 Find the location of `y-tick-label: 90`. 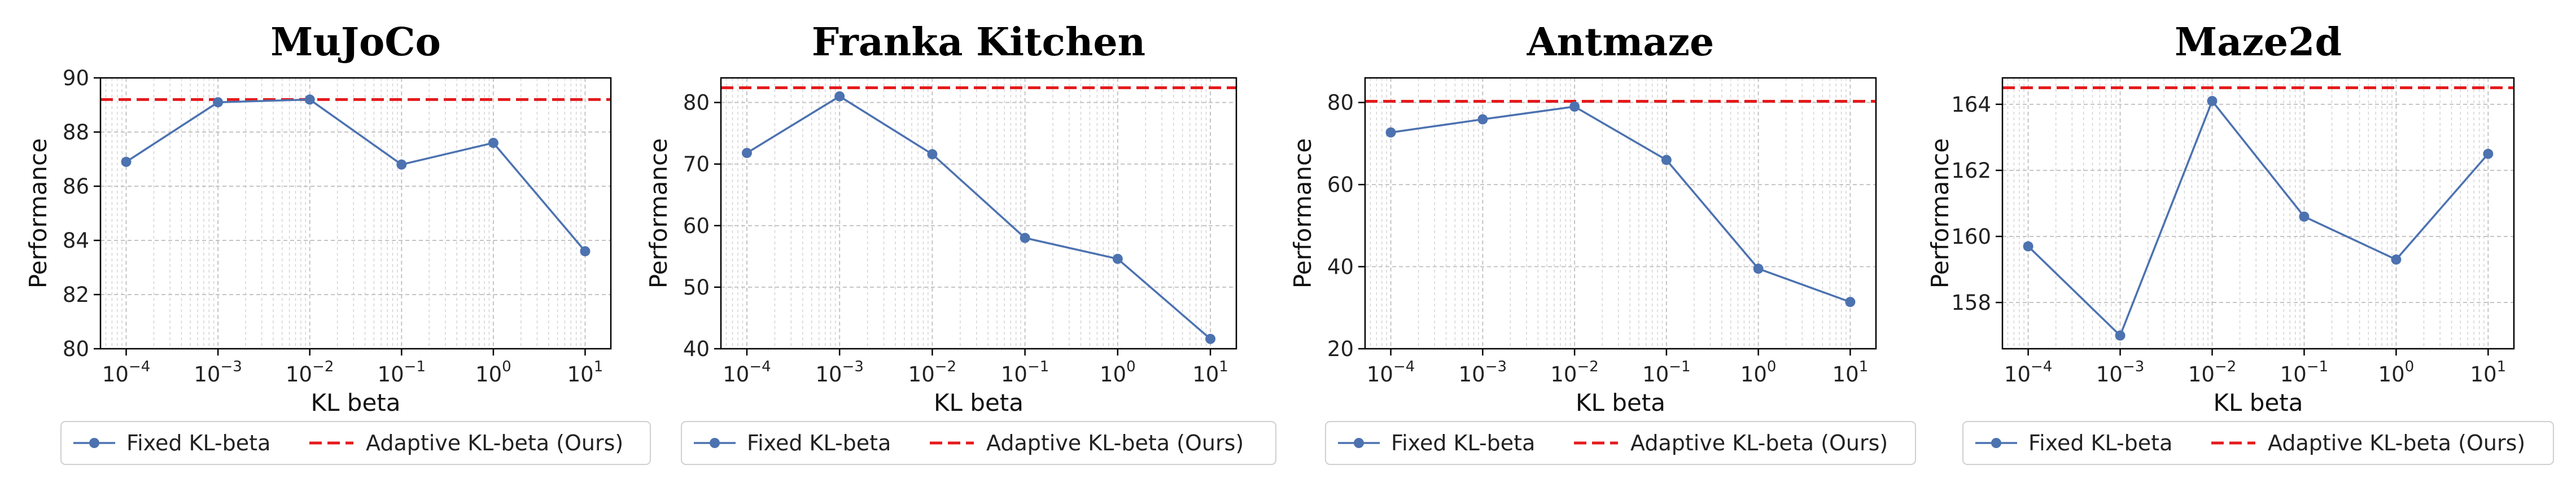

y-tick-label: 90 is located at coordinates (76, 78).